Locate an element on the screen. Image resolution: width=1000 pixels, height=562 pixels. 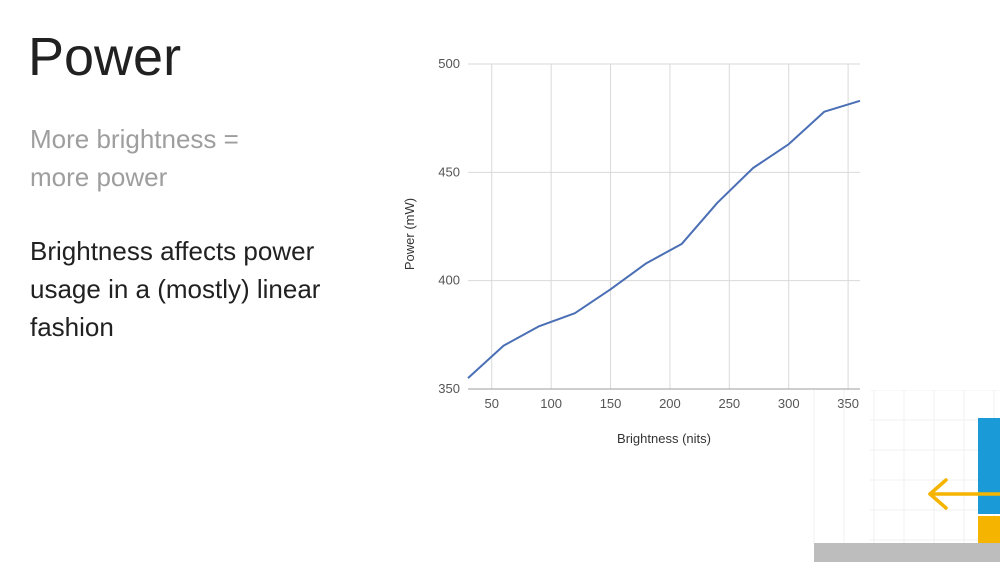
corner-decoration is located at coordinates (906, 476).